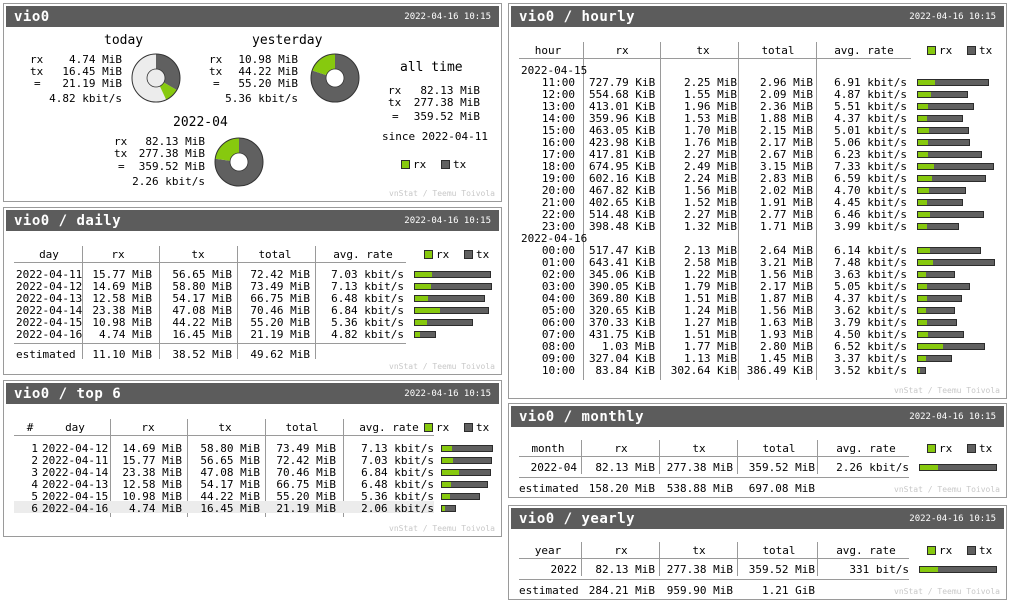 The image size is (1013, 602). What do you see at coordinates (622, 262) in the screenshot?
I see `hourly-cell: 643.41 KiB` at bounding box center [622, 262].